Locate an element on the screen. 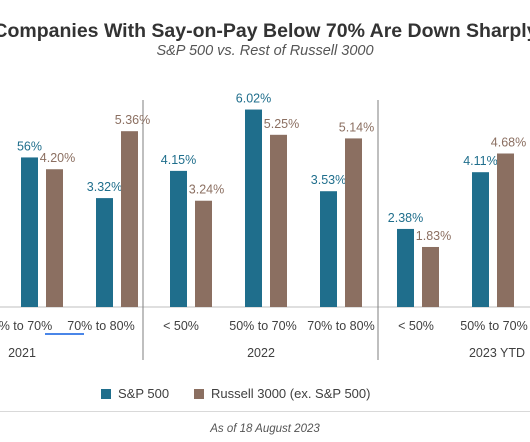 The image size is (530, 442). year-label-2: 2023 YTD is located at coordinates (497, 353).